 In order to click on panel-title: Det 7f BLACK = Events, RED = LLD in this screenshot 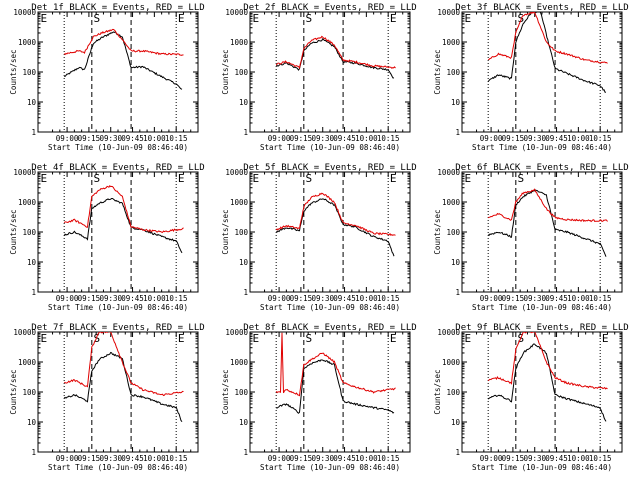, I will do `click(117, 328)`.